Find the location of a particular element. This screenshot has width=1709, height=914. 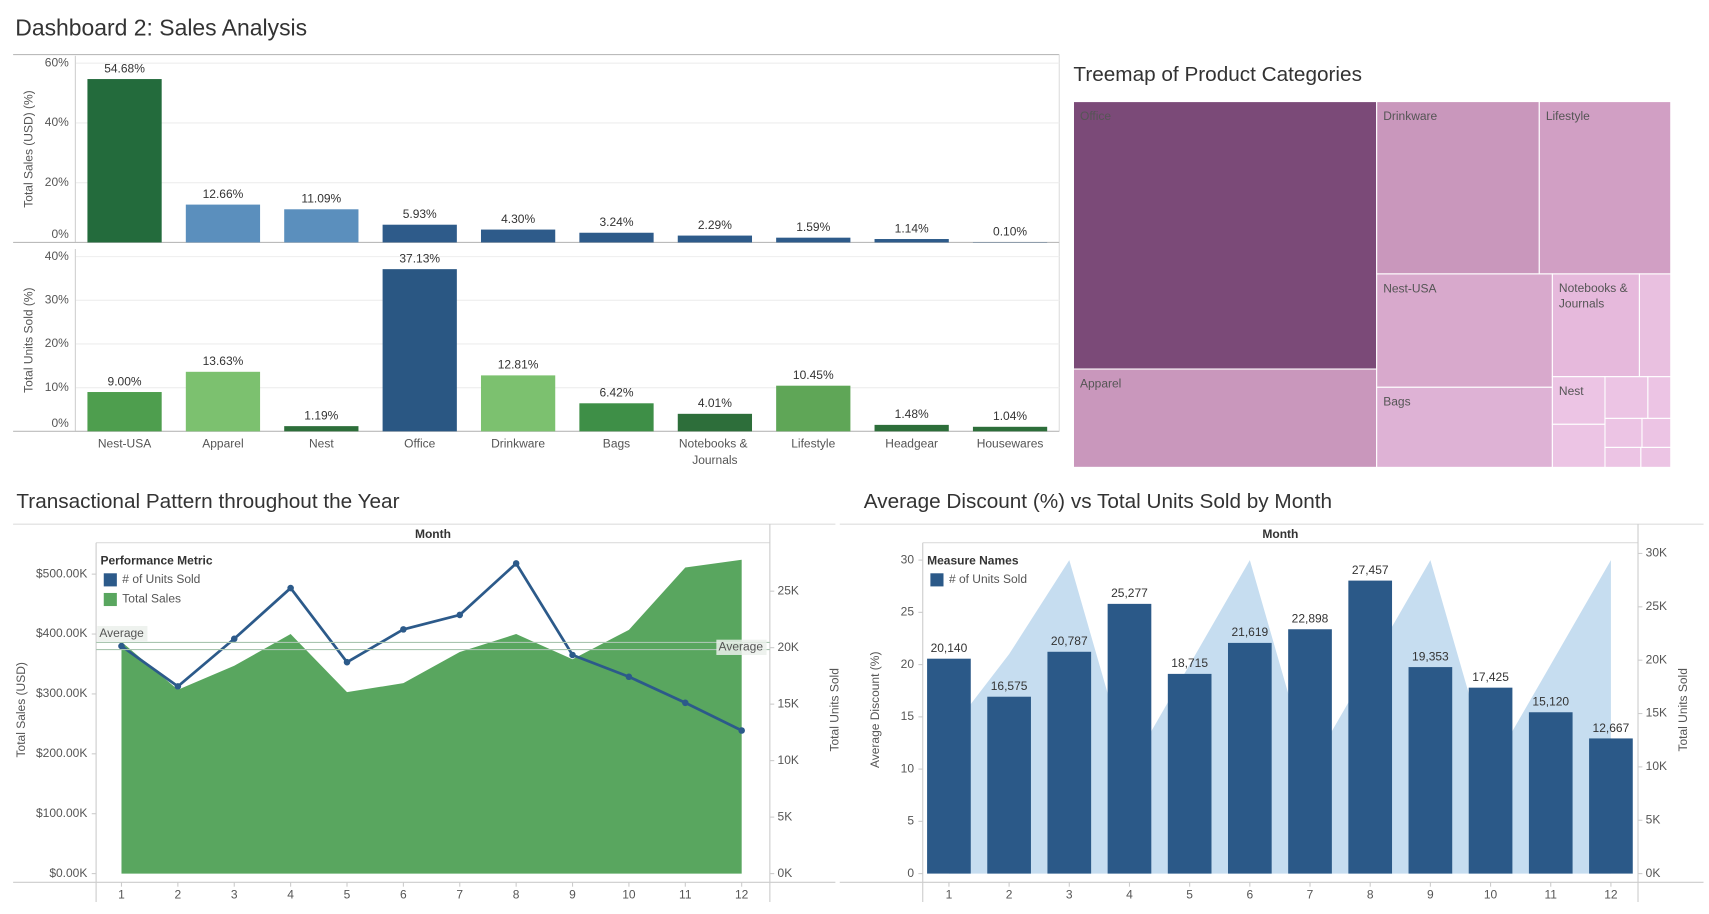

line is located at coordinates (431, 646).